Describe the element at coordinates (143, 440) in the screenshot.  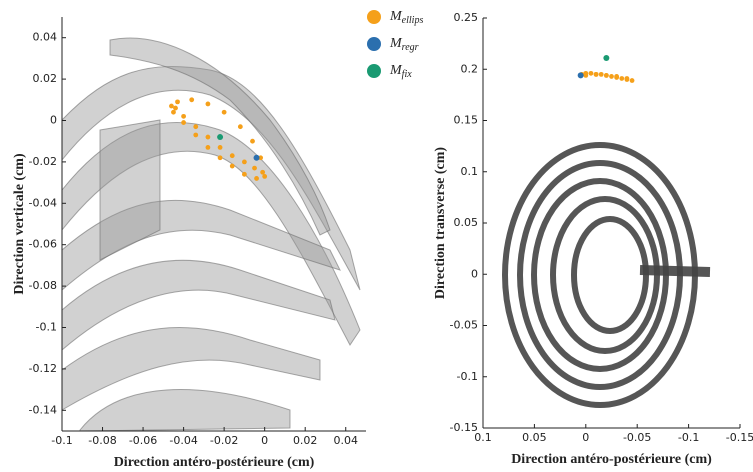
I see `x-tick-label: -0.06` at that location.